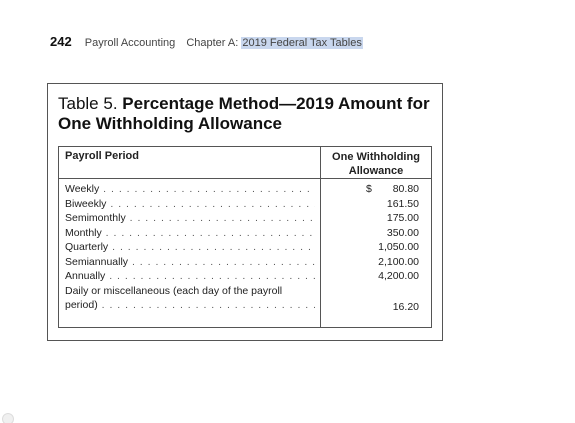 Image resolution: width=575 pixels, height=423 pixels. I want to click on row-period-label: Semiannually, so click(190, 262).